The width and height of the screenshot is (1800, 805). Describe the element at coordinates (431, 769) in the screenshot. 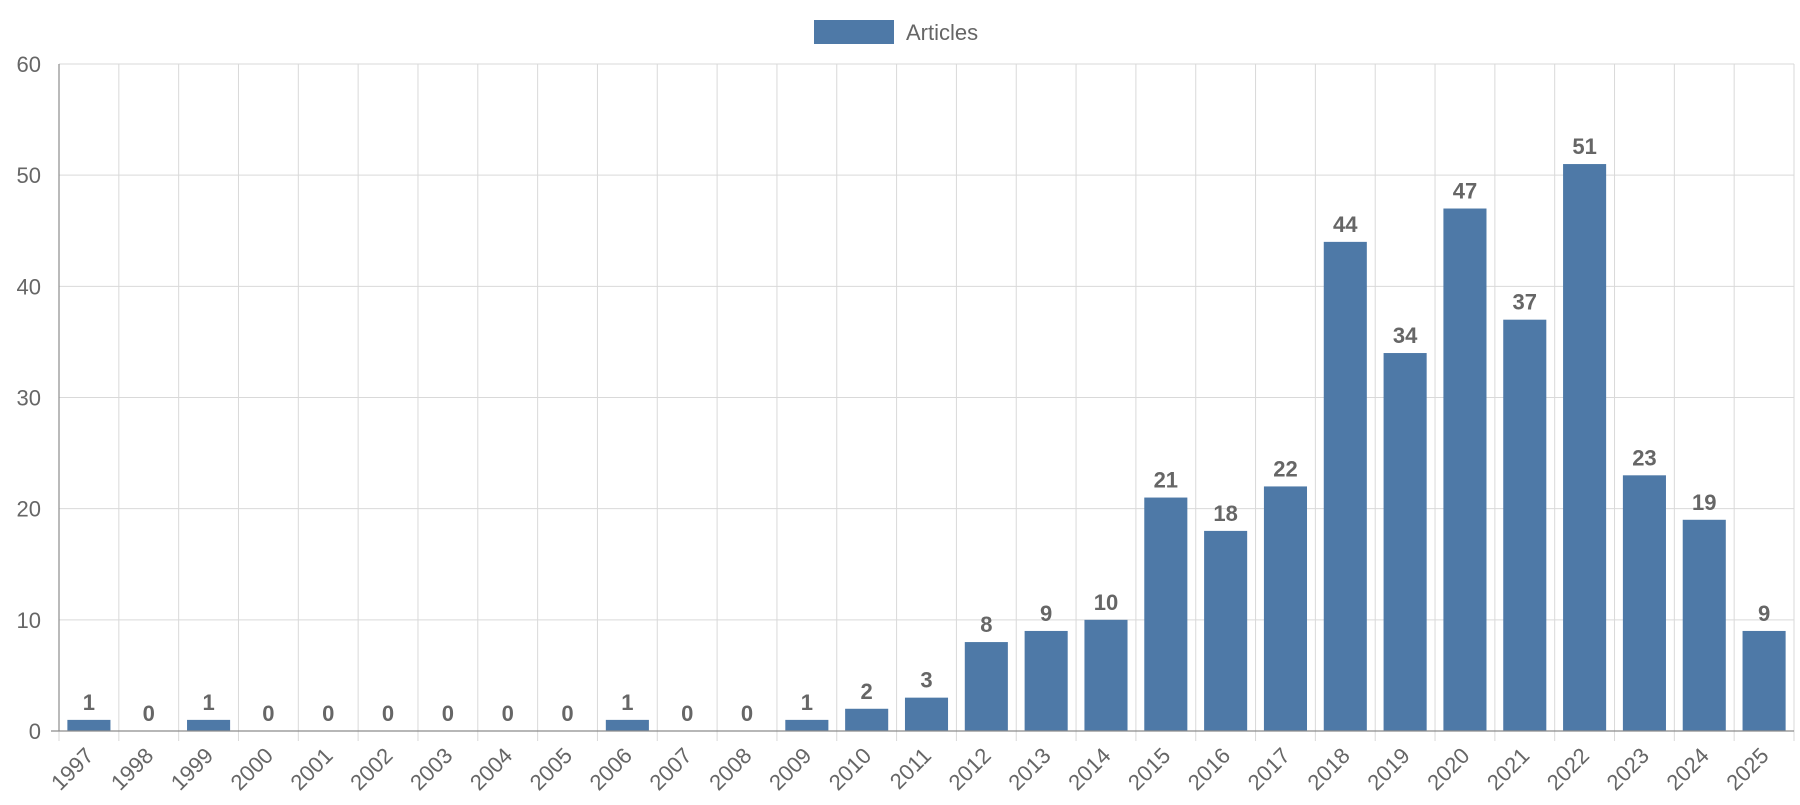

I see `x-tick-label: 2003` at that location.